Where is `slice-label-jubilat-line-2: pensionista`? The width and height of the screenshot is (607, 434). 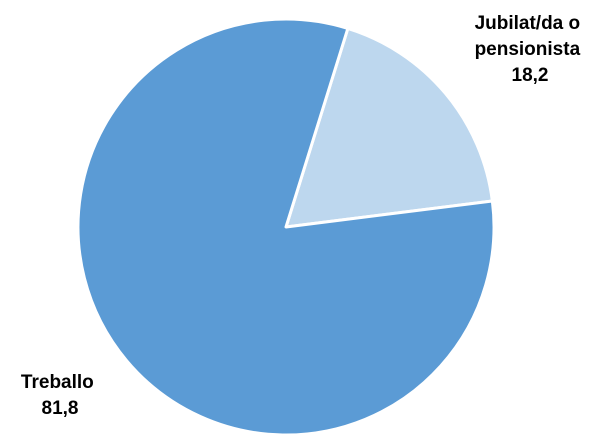 slice-label-jubilat-line-2: pensionista is located at coordinates (528, 49).